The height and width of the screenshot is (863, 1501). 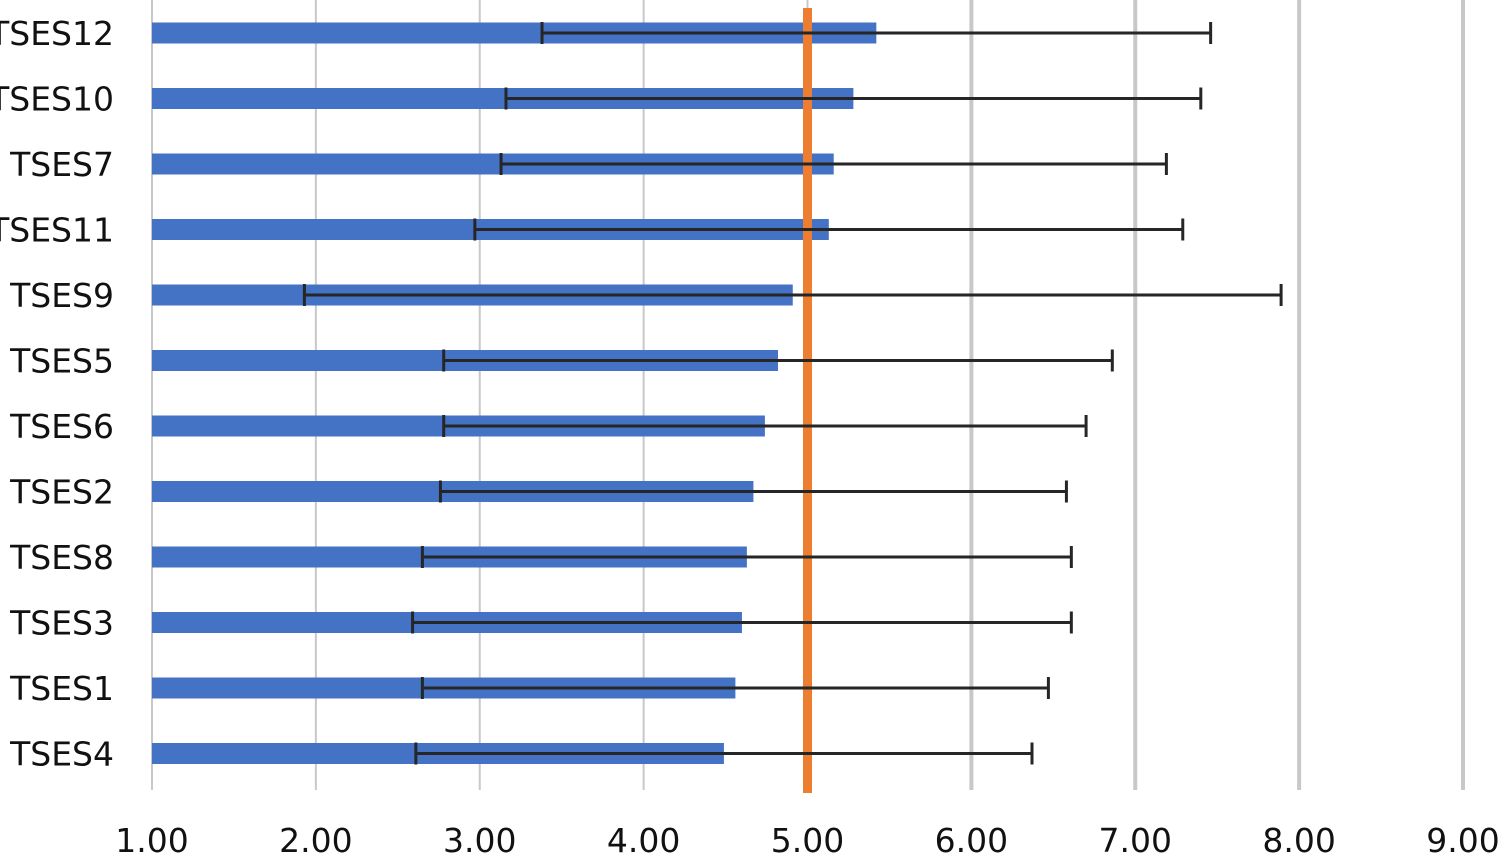 I want to click on x-tick-label: 5.00, so click(x=807, y=840).